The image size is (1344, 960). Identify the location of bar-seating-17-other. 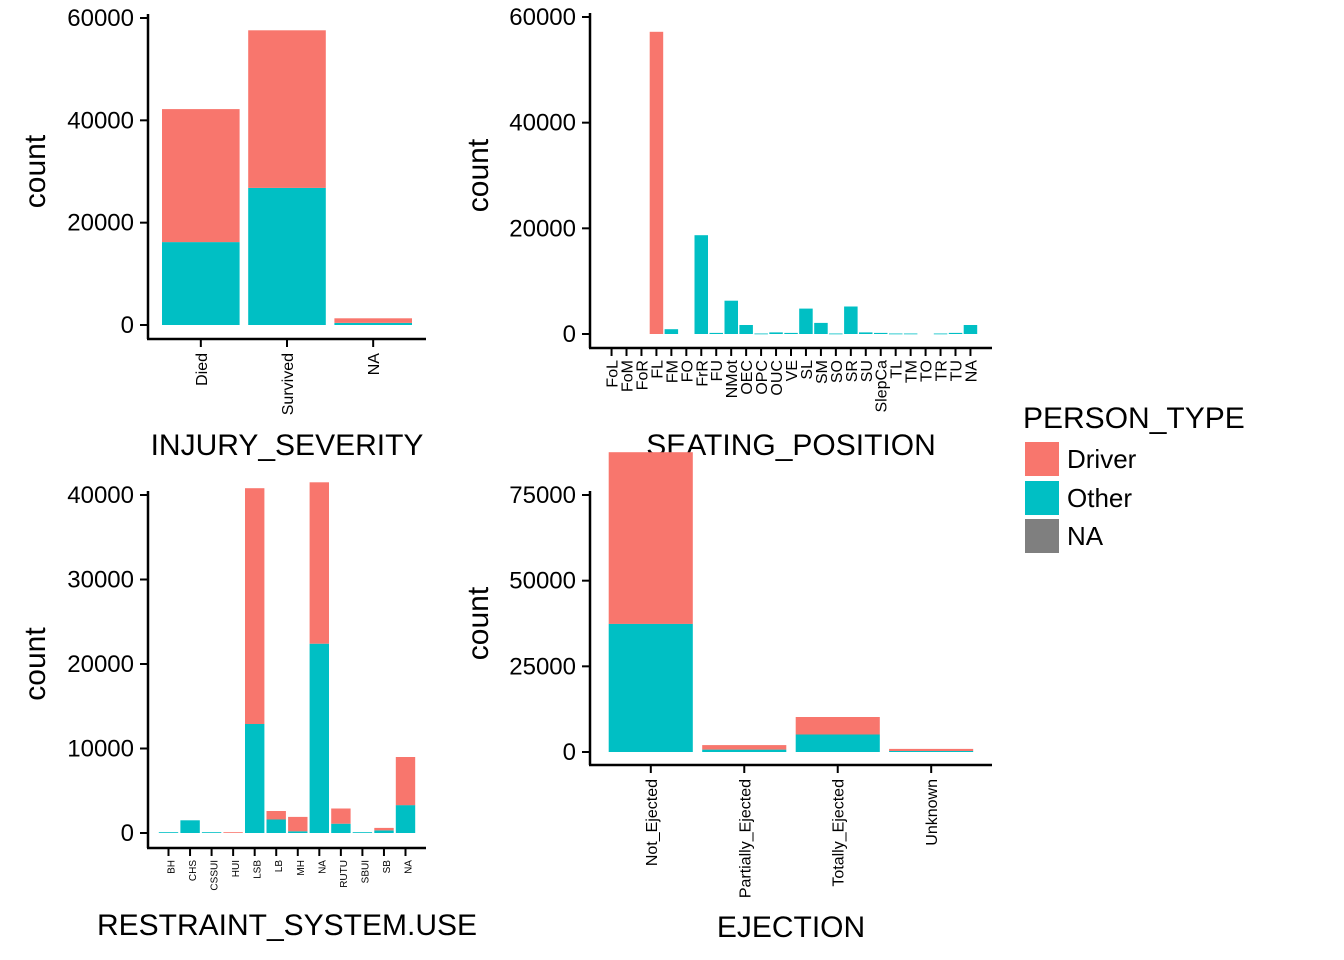
(866, 333).